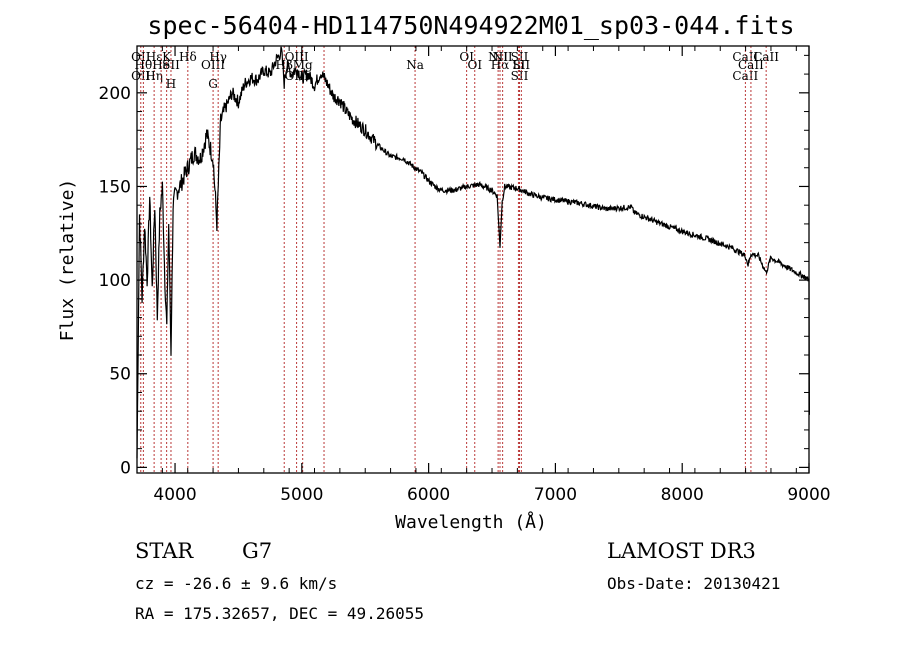 The image size is (900, 649). Describe the element at coordinates (167, 57) in the screenshot. I see `spectral-line-label: K` at that location.